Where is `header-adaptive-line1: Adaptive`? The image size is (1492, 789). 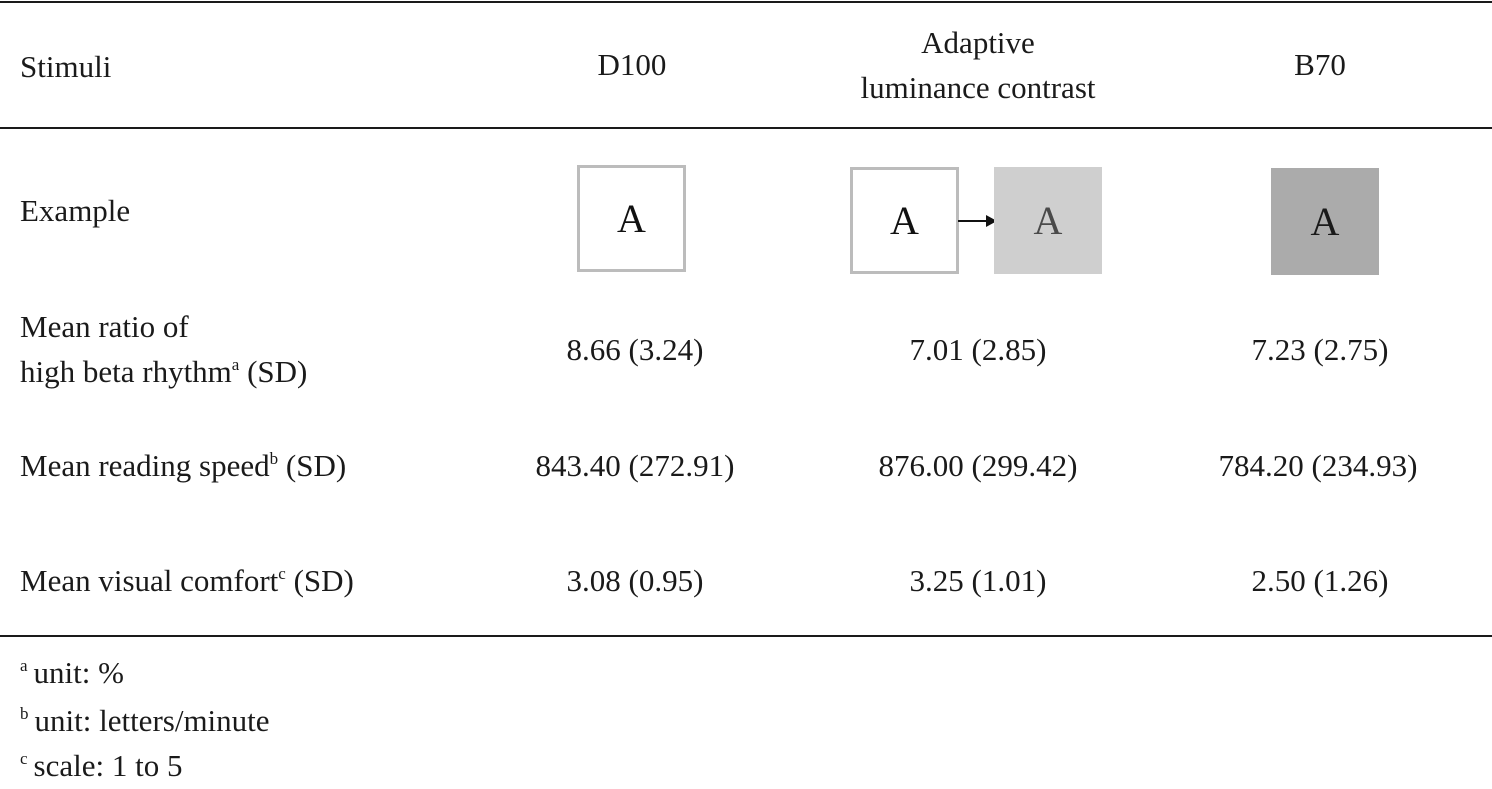
header-adaptive-line1: Adaptive is located at coordinates (978, 42).